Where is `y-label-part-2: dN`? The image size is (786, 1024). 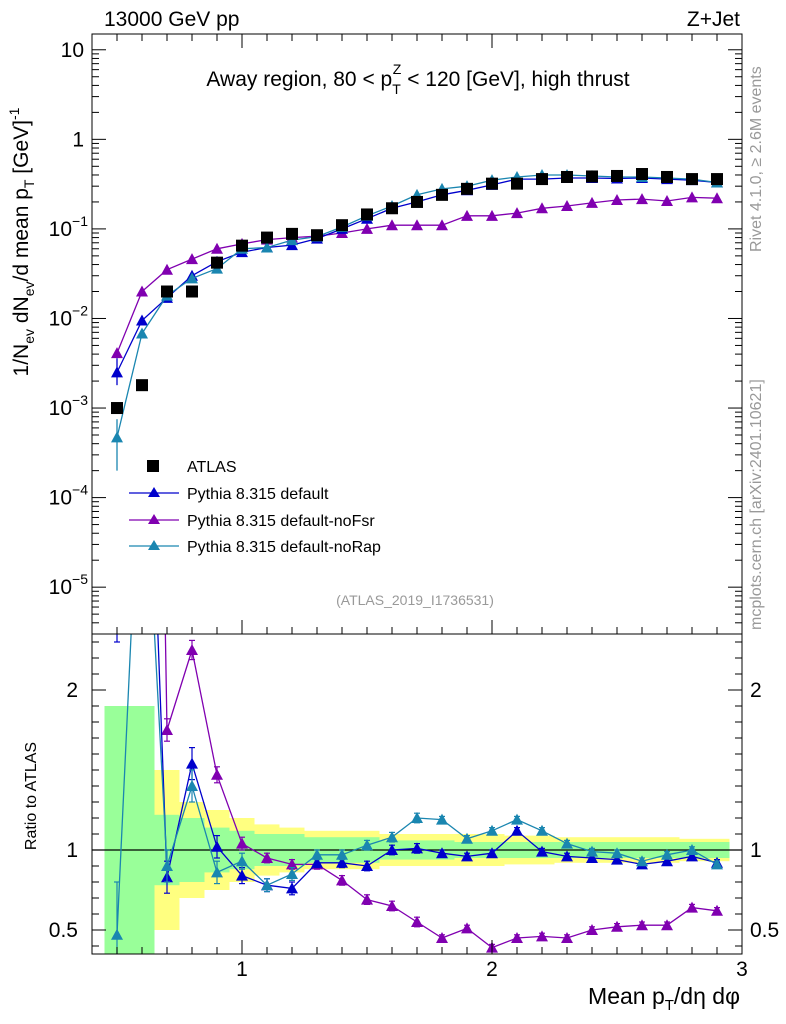
y-label-part-2: dN is located at coordinates (21, 312).